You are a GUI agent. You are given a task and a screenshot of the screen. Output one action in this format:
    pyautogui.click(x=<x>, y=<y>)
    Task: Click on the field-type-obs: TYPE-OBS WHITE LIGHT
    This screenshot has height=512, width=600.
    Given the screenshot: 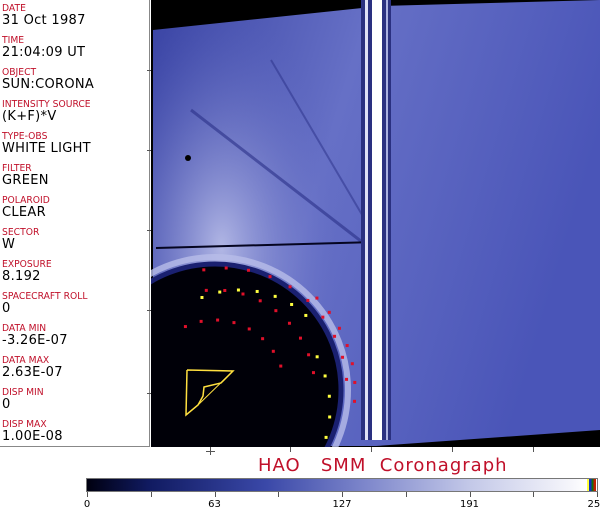 What is the action you would take?
    pyautogui.click(x=46, y=143)
    